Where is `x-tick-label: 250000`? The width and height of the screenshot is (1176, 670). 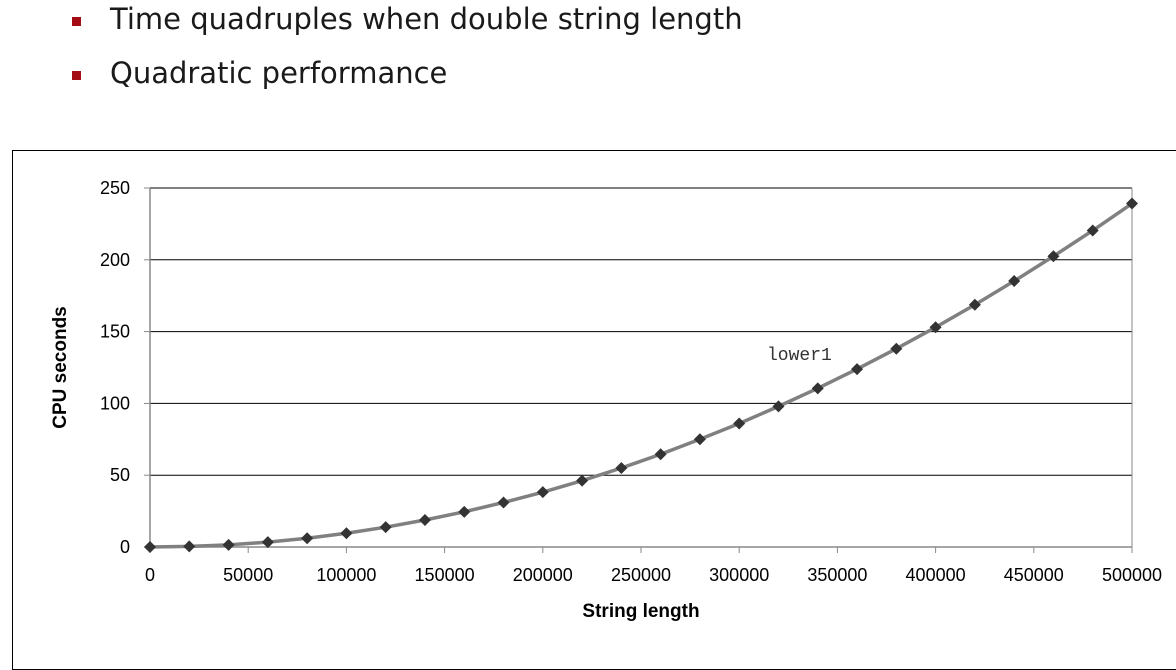
x-tick-label: 250000 is located at coordinates (641, 575).